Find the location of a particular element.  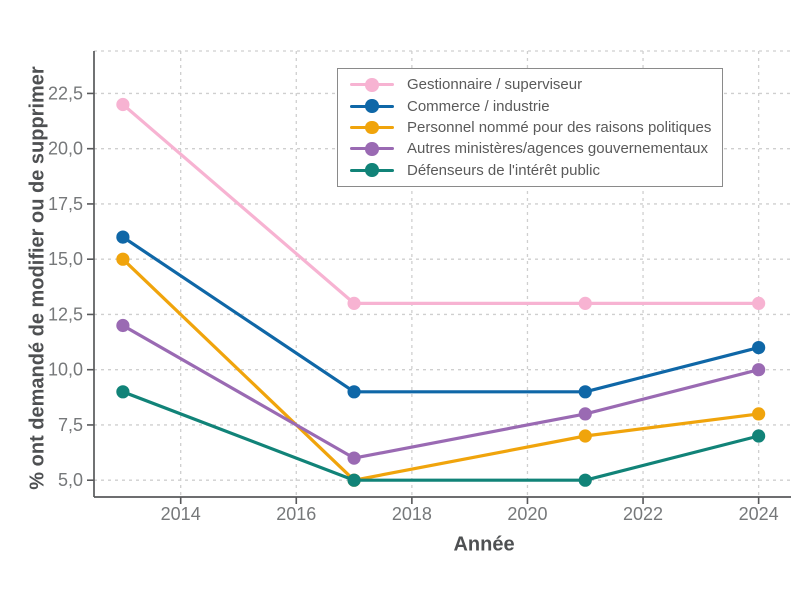

y-tick-label: 12,5 is located at coordinates (65, 314).